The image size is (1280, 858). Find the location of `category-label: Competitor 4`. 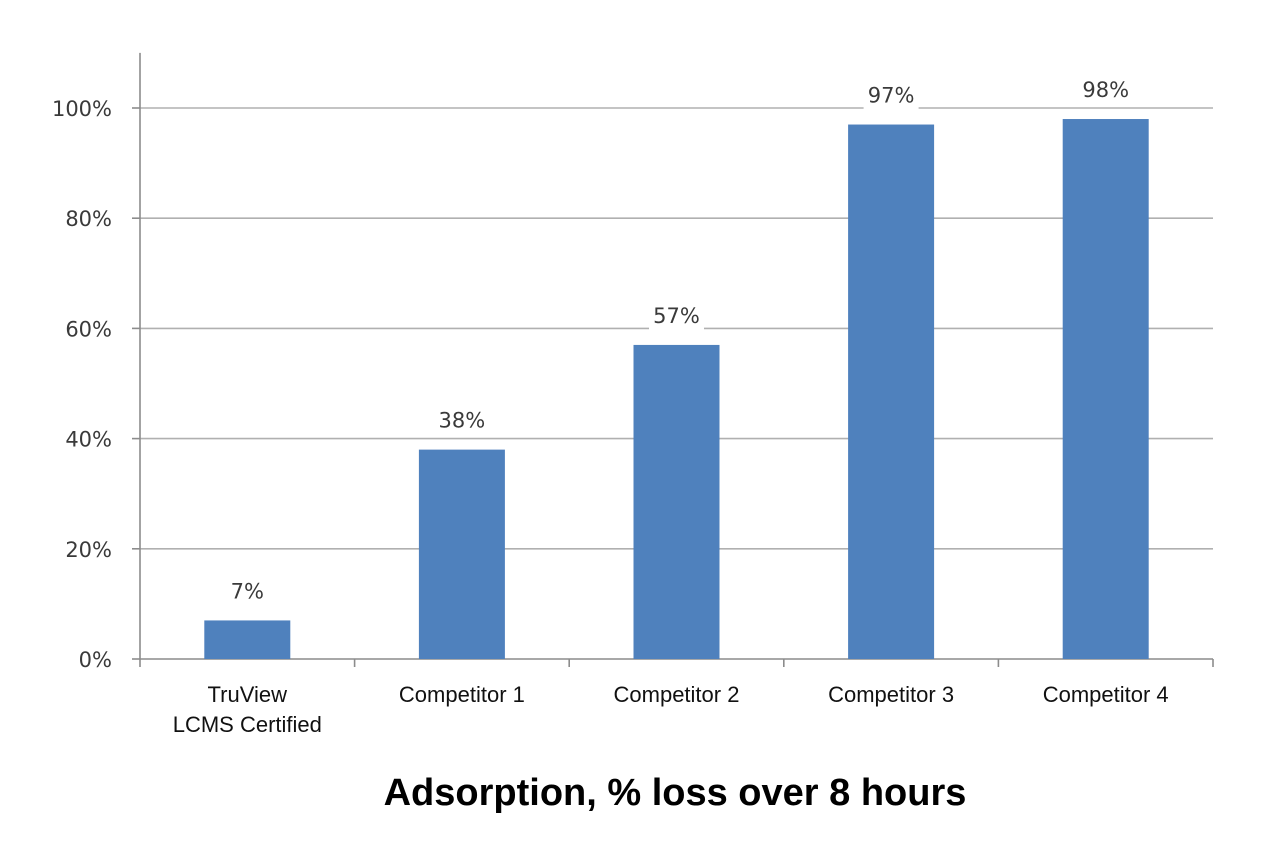

category-label: Competitor 4 is located at coordinates (1106, 694).